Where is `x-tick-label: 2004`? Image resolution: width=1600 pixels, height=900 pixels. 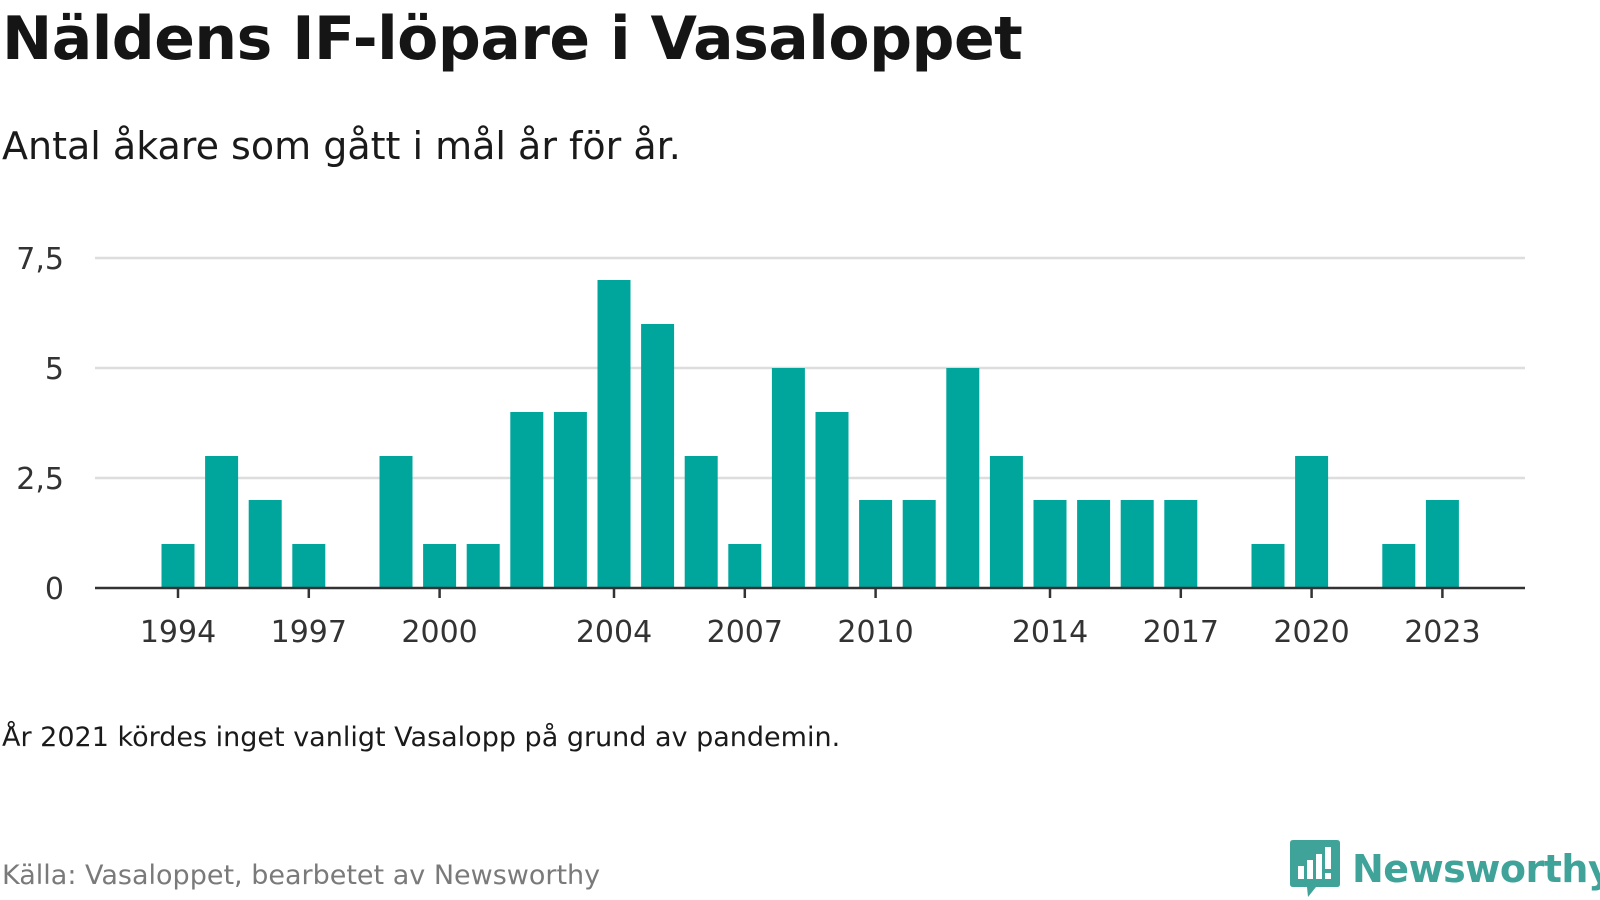 x-tick-label: 2004 is located at coordinates (614, 632).